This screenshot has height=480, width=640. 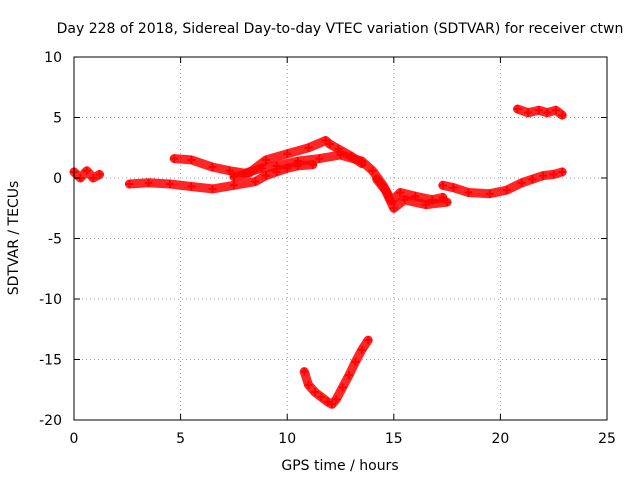 What do you see at coordinates (50, 361) in the screenshot?
I see `y-tick-label: -15` at bounding box center [50, 361].